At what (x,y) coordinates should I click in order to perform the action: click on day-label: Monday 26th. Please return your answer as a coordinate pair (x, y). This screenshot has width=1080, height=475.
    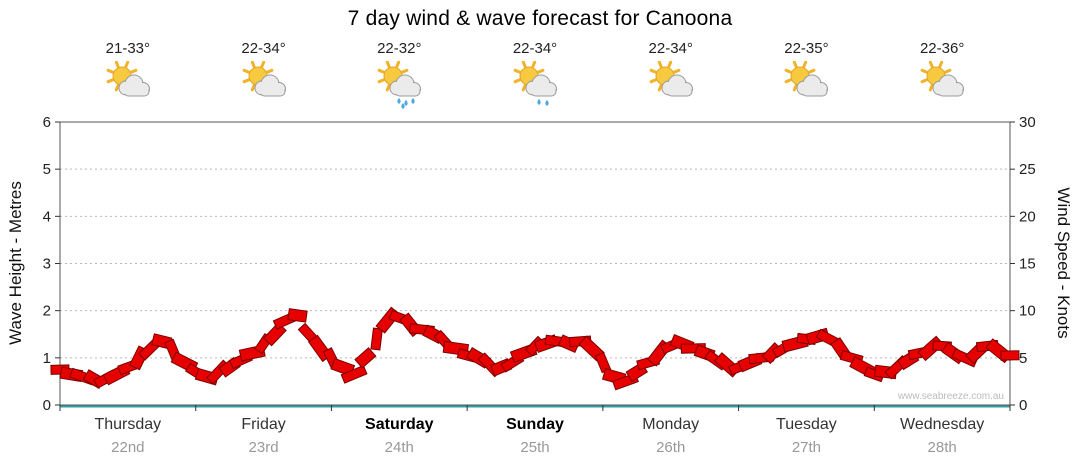
    Looking at the image, I should click on (671, 436).